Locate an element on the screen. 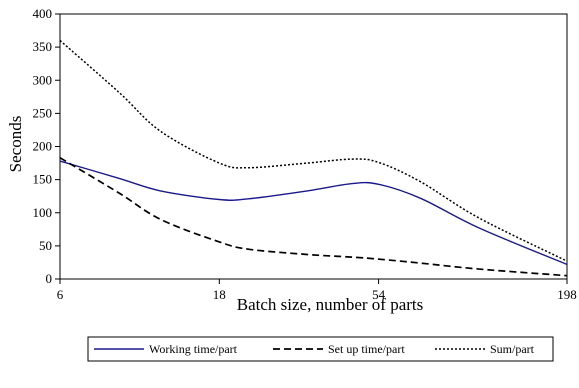  y-tick-label: 200 is located at coordinates (43, 146).